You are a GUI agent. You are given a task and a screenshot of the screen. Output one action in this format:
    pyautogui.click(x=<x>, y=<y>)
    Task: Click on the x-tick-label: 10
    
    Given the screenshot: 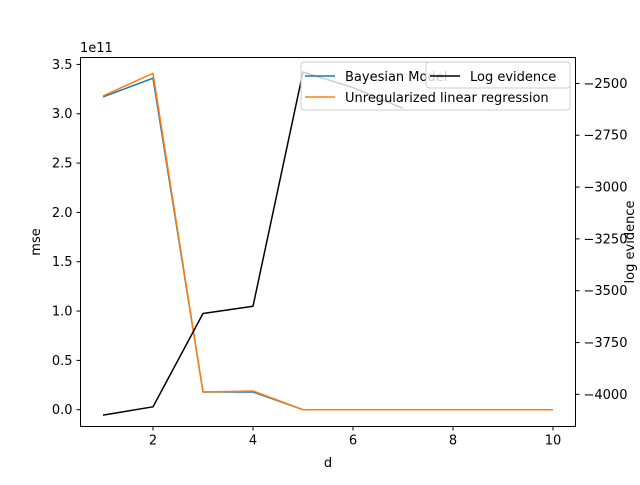 What is the action you would take?
    pyautogui.click(x=553, y=441)
    